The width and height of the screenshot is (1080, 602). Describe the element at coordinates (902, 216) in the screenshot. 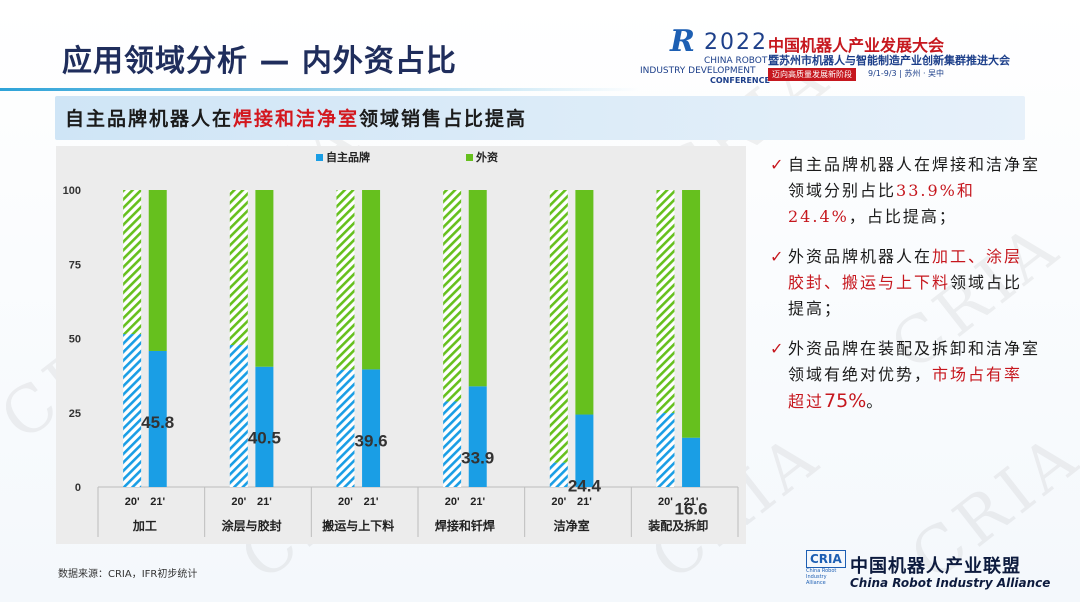

I see `takeaway-text: ，占比提高；` at that location.